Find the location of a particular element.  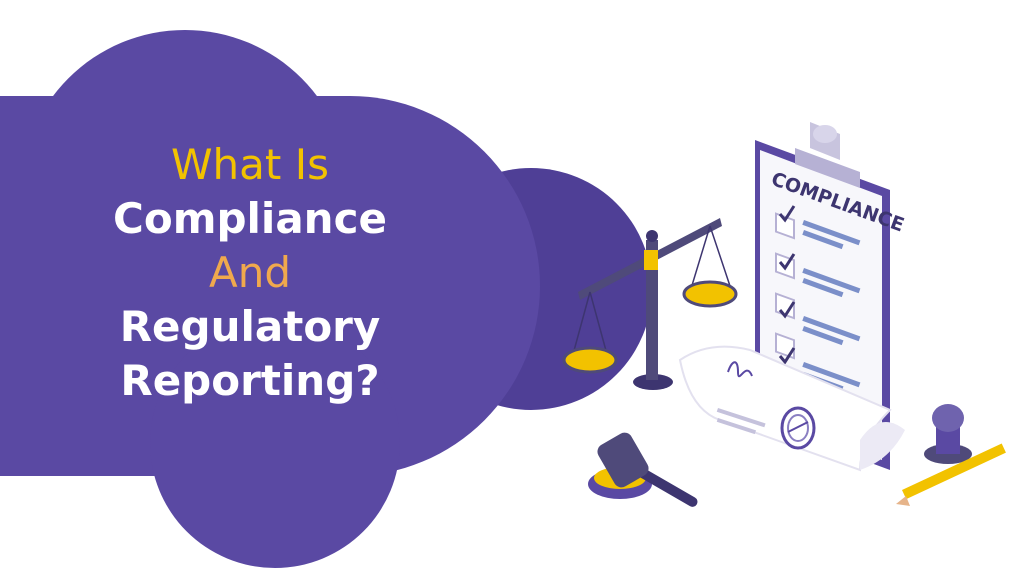

rubber-stamp-icon is located at coordinates (948, 434).